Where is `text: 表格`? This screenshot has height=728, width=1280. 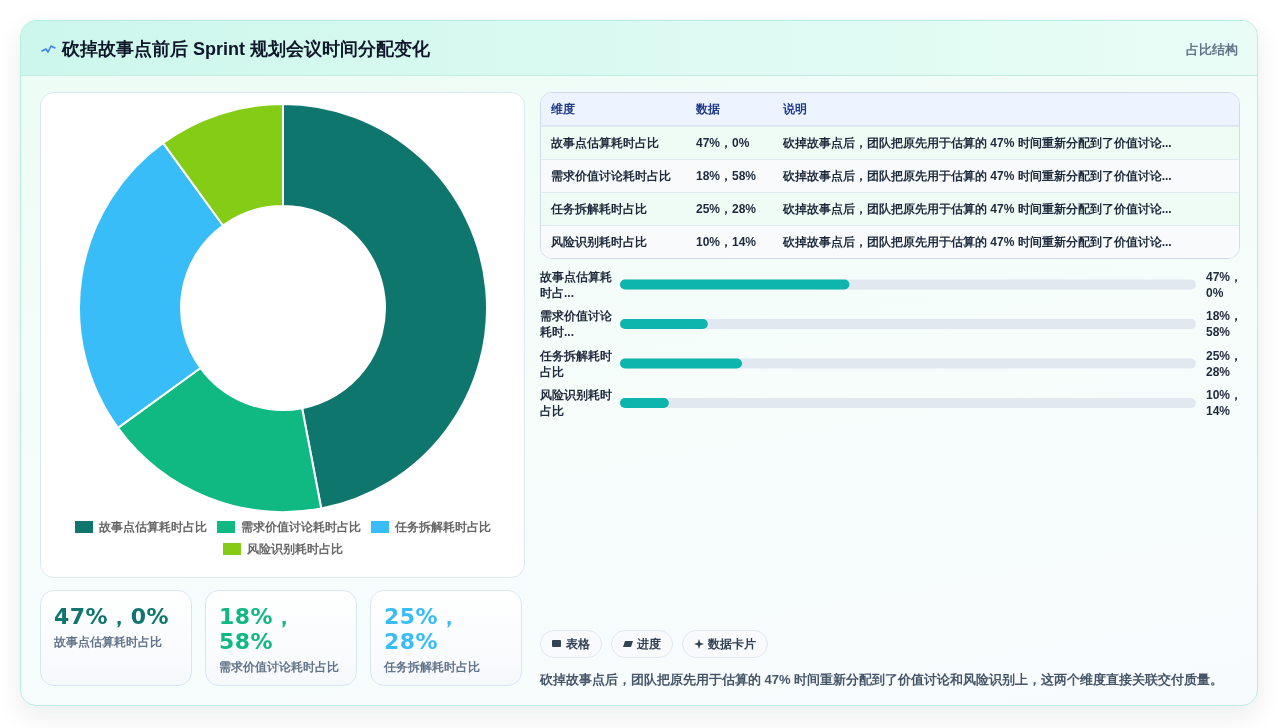 text: 表格 is located at coordinates (578, 644).